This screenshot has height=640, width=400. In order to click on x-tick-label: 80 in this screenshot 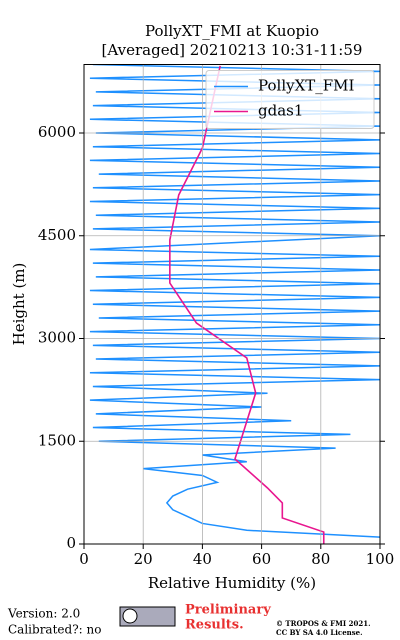, I will do `click(320, 559)`.